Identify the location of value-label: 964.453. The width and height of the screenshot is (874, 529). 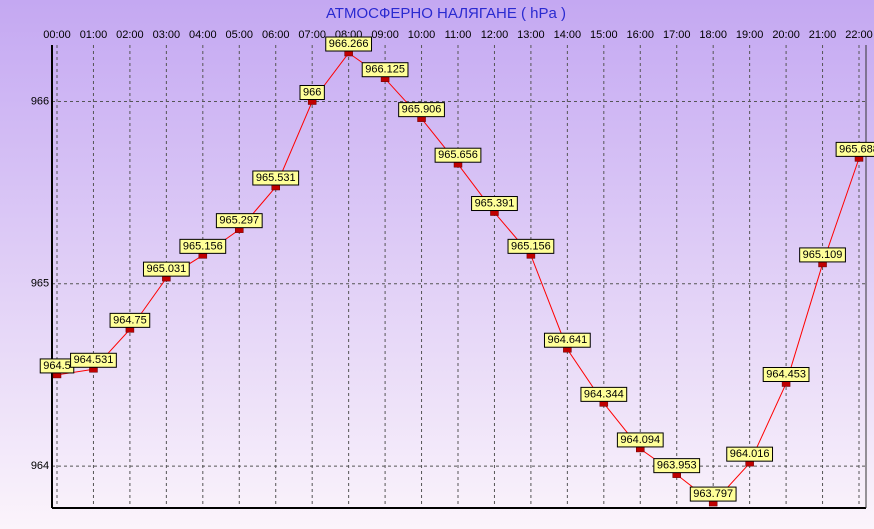
(786, 374).